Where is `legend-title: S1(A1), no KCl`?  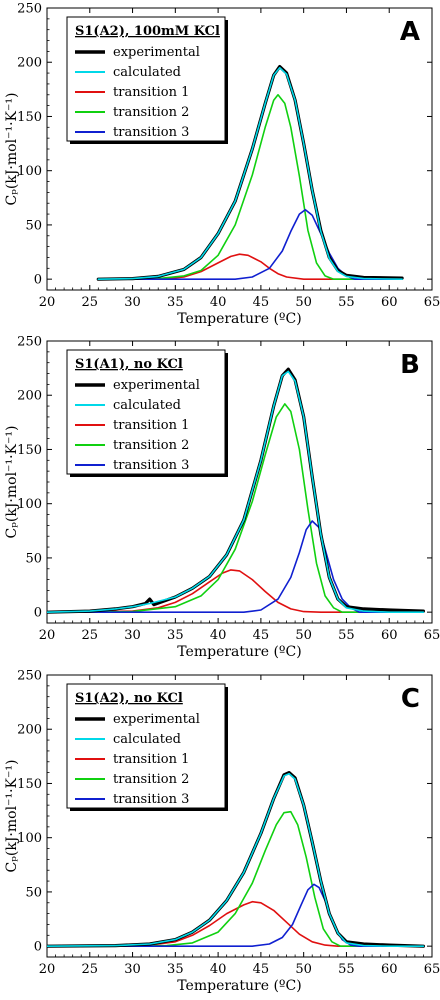 legend-title: S1(A1), no KCl is located at coordinates (129, 364).